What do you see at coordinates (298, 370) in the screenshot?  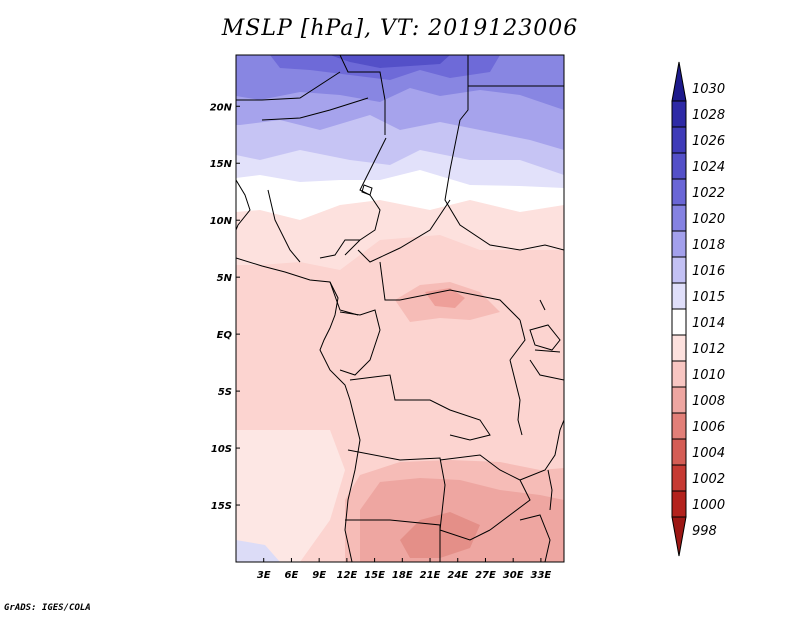 I see `coastline-west` at bounding box center [298, 370].